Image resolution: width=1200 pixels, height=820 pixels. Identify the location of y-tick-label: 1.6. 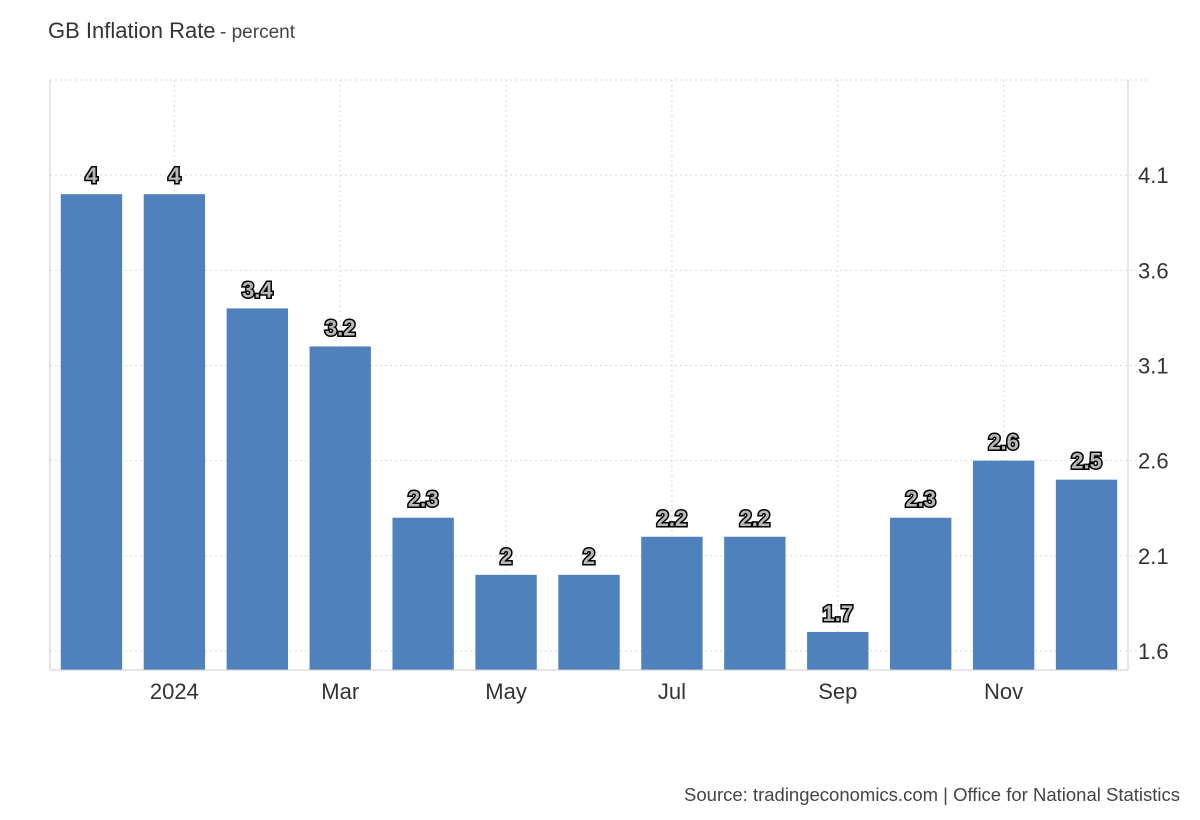
(1153, 651).